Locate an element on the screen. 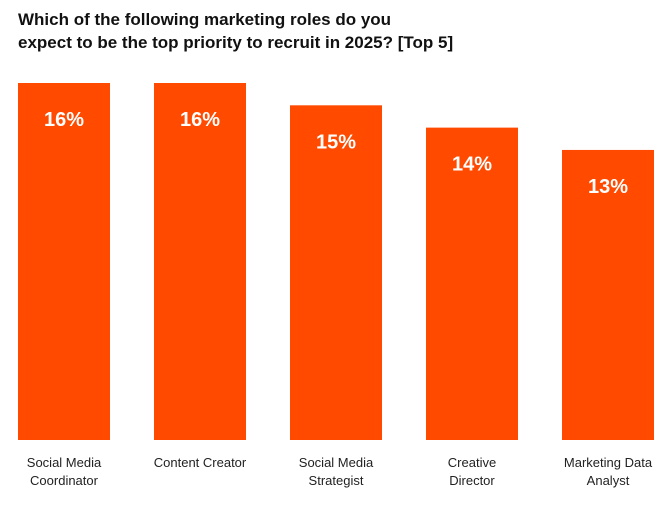  category-label-1-line-2: Coordinator is located at coordinates (64, 480).